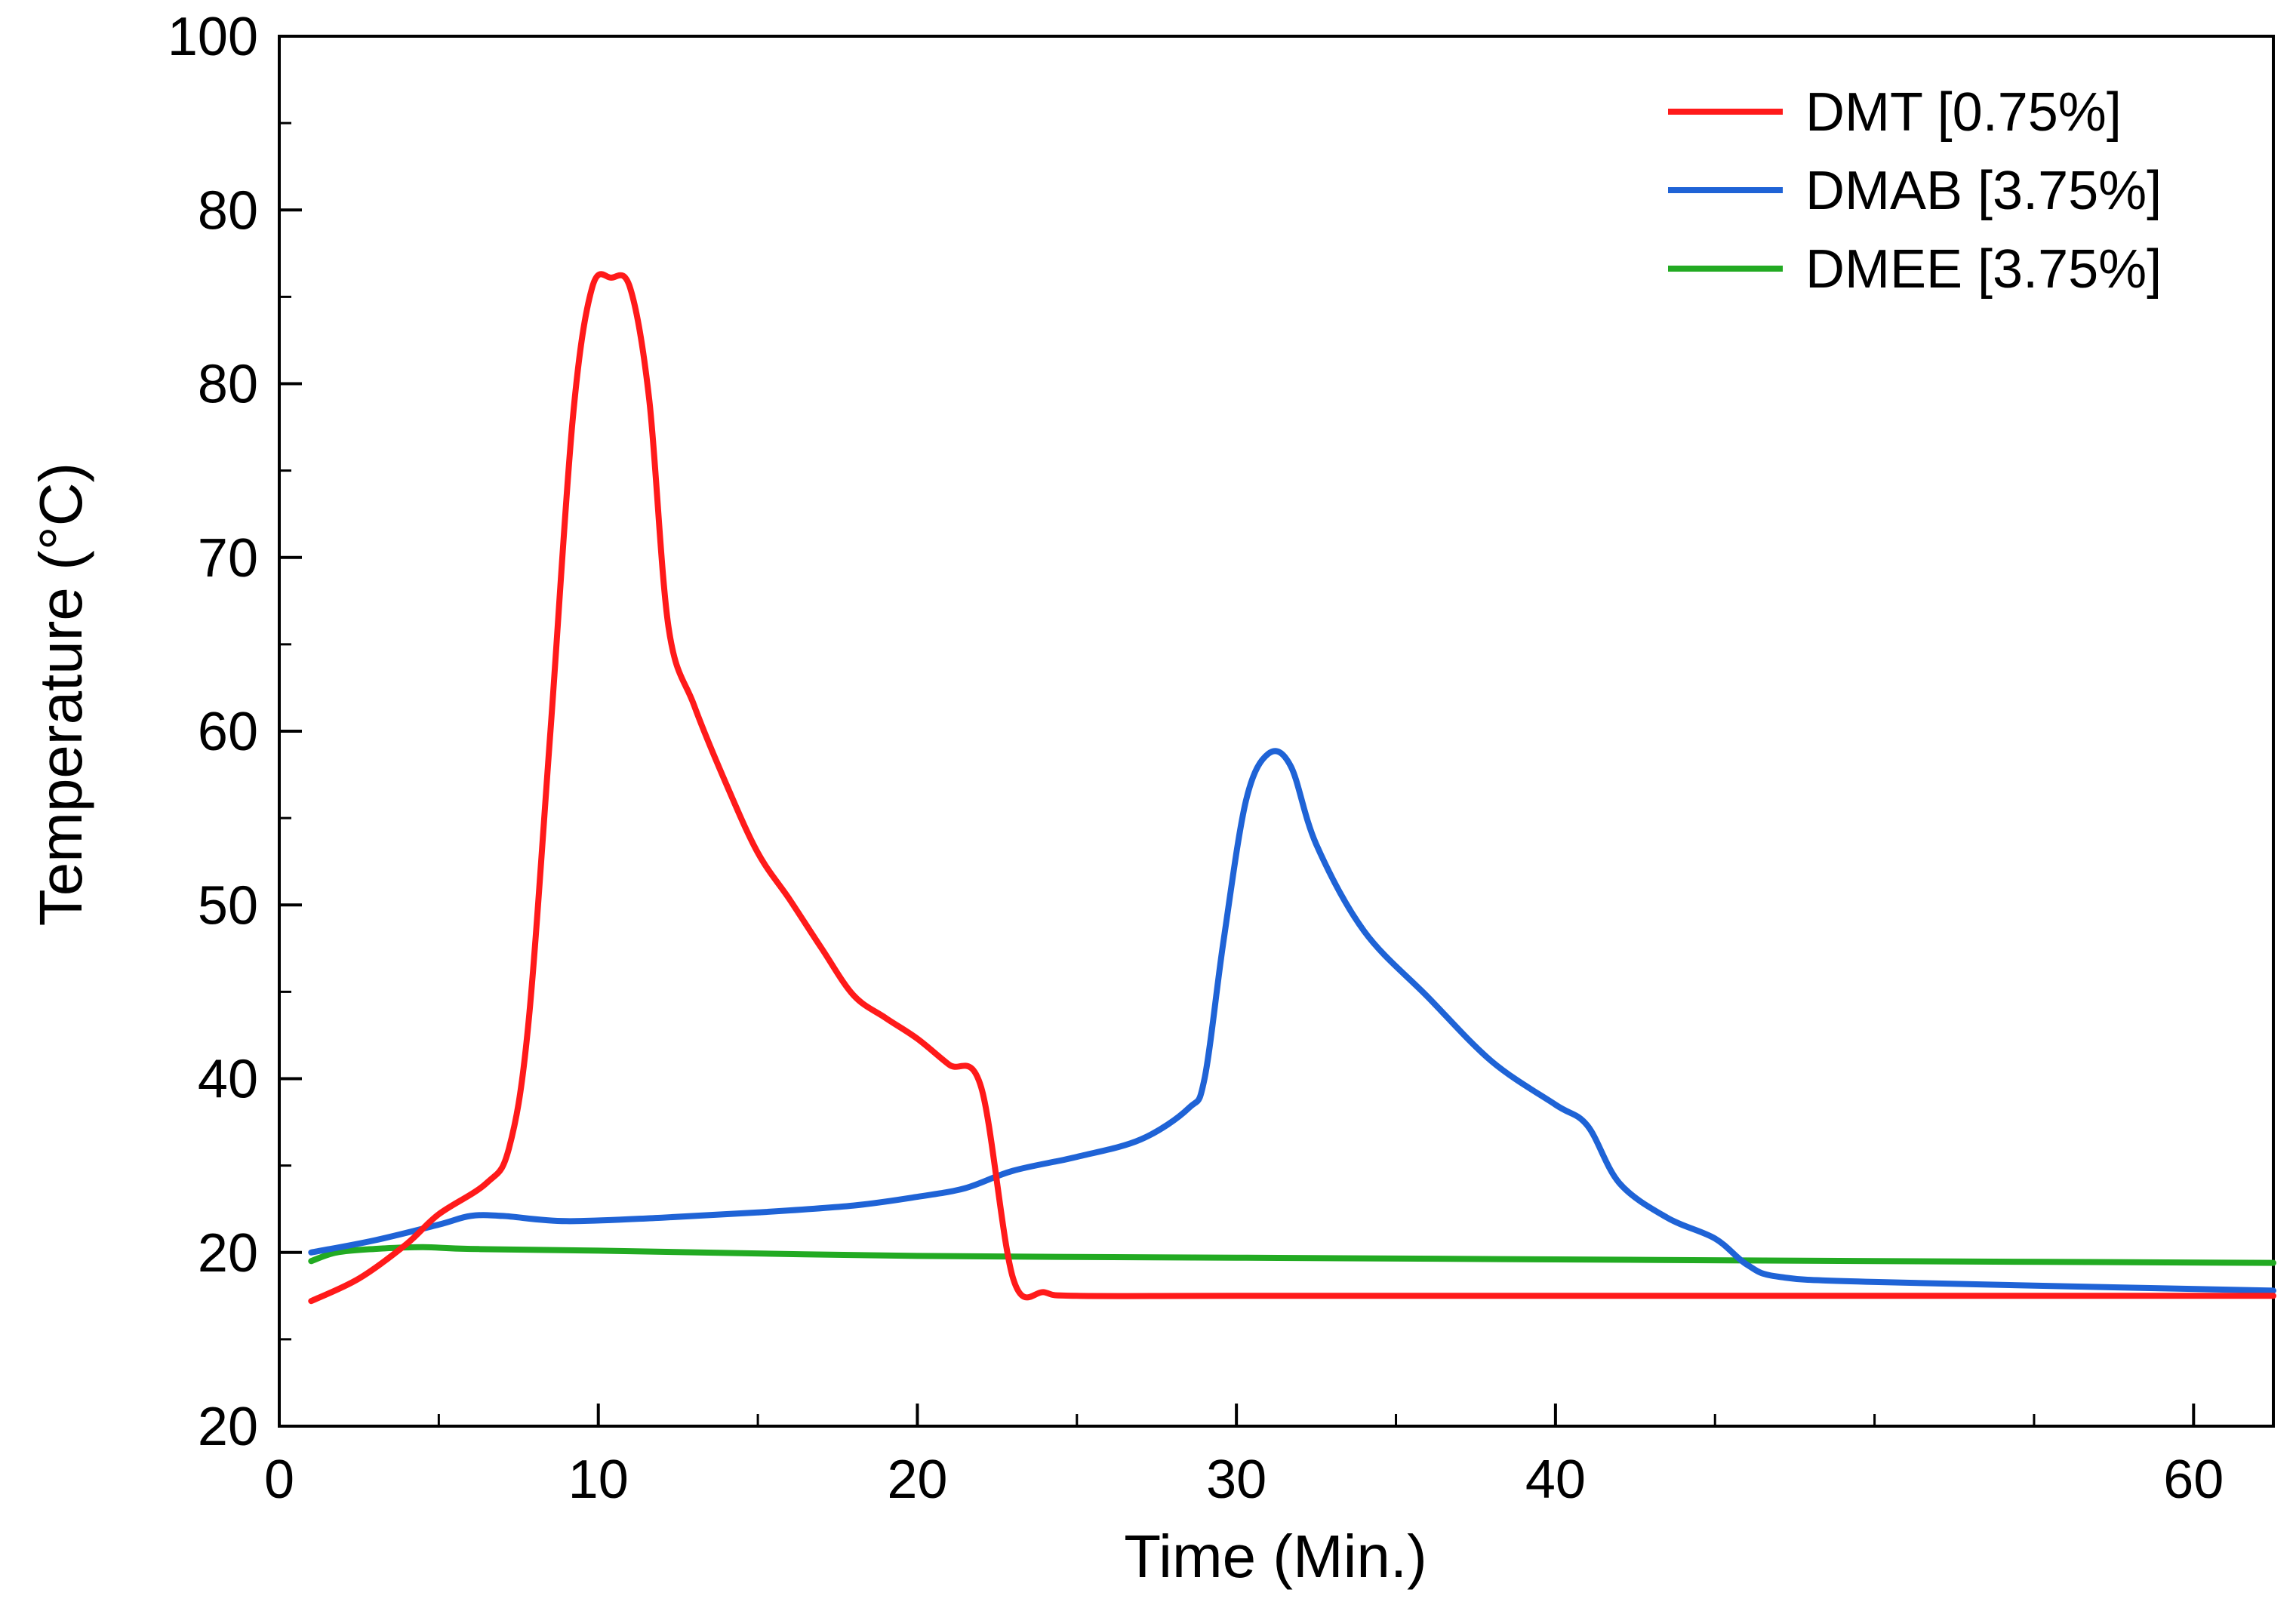 The height and width of the screenshot is (1605, 2296). I want to click on y-axis: 20 20 40 50 60 70 80 80 100, so click(235, 732).